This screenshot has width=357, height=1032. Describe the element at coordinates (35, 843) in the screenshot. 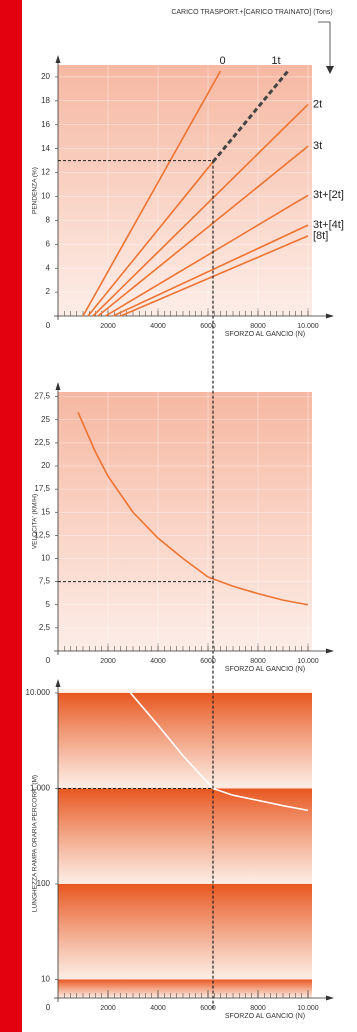

I see `y-axis-label: LUNGHEZZA RAMPA ORARIA PERCORR. (M)` at that location.